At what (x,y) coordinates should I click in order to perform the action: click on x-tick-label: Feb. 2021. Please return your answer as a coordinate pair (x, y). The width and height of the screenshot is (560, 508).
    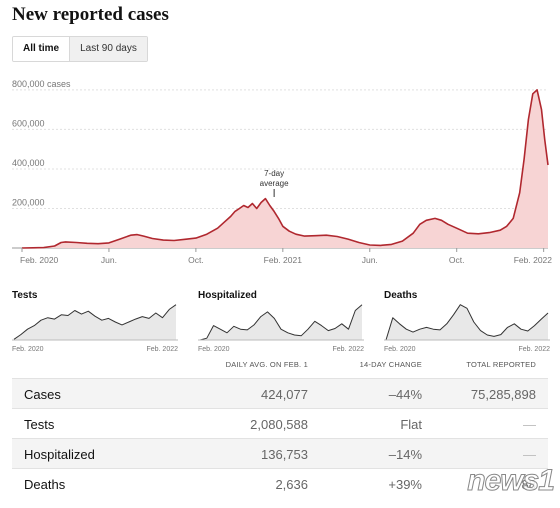
    Looking at the image, I should click on (283, 260).